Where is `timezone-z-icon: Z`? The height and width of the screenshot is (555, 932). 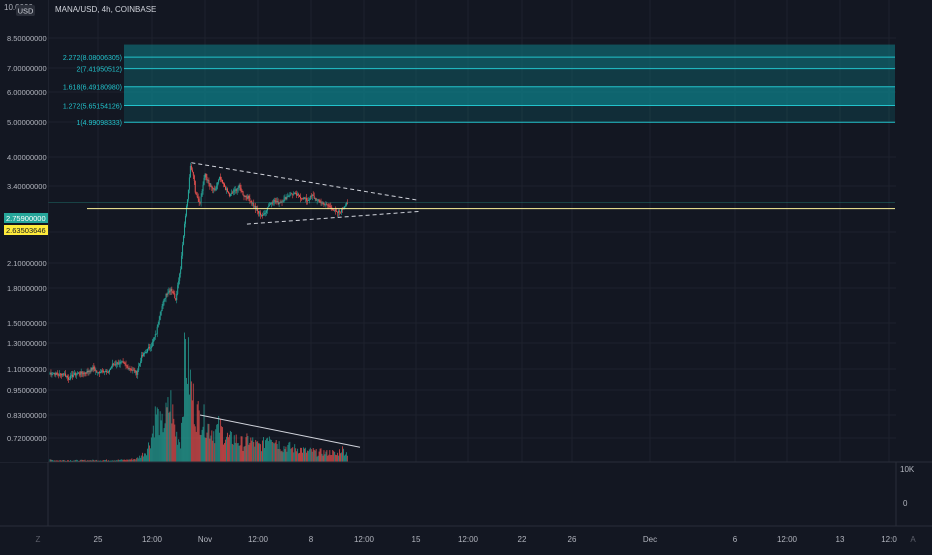 timezone-z-icon: Z is located at coordinates (38, 539).